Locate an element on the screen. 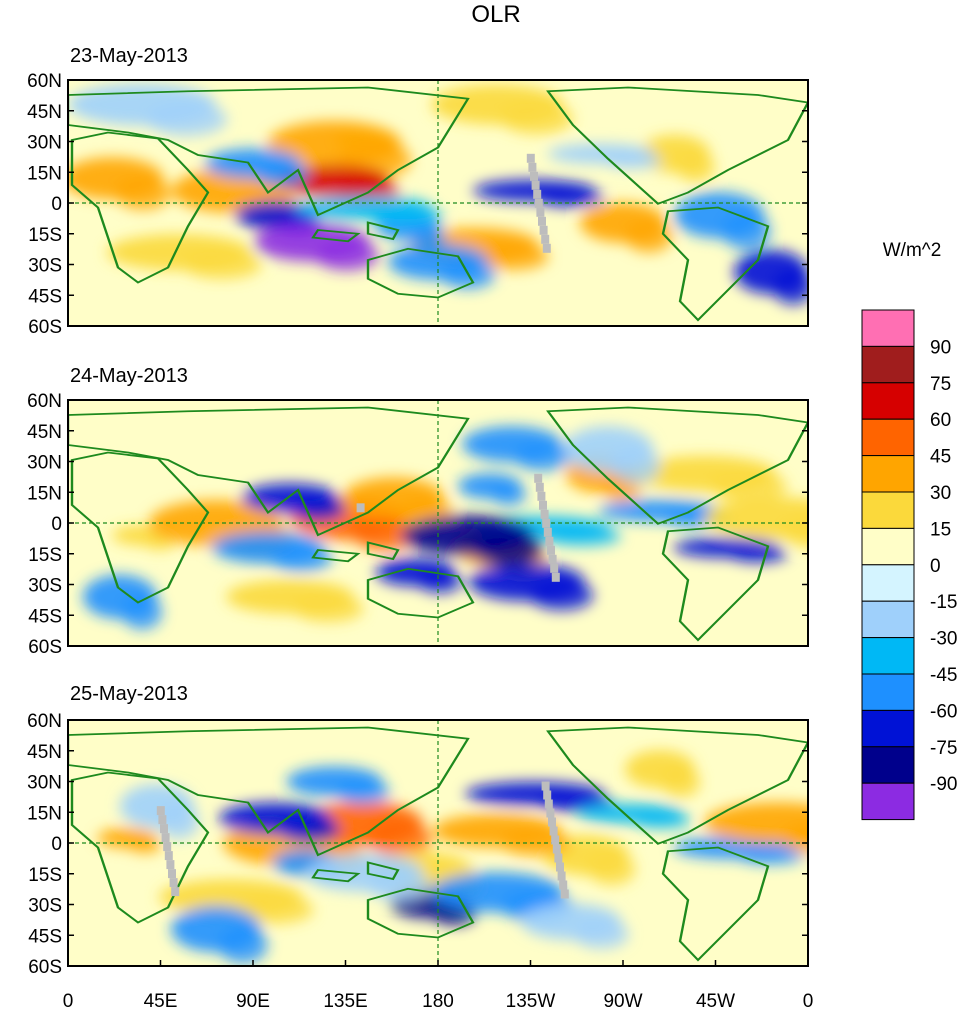 The image size is (964, 1013). colorbar-label: 45 is located at coordinates (940, 457).